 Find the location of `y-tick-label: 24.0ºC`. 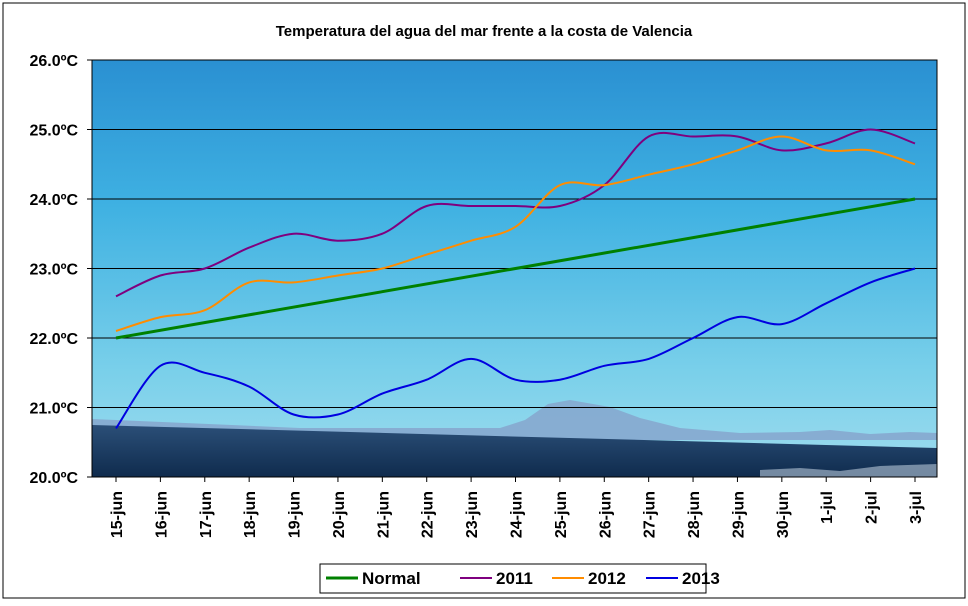

y-tick-label: 24.0ºC is located at coordinates (53, 200).